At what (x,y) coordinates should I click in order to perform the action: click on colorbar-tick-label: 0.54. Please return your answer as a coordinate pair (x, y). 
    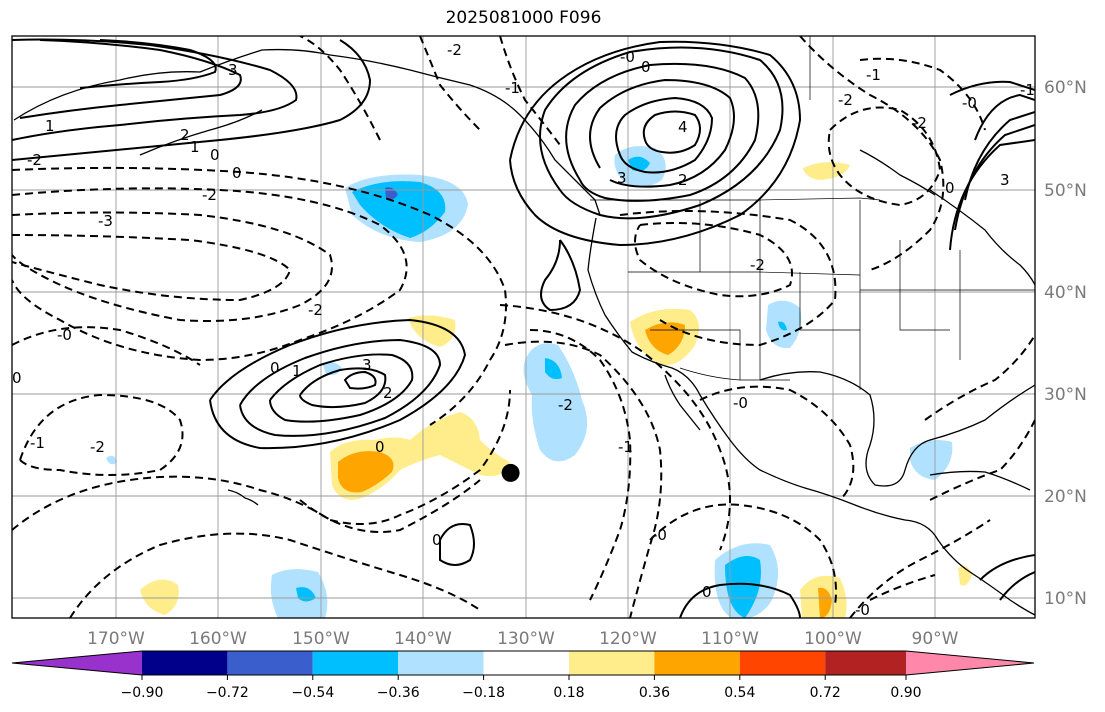
    Looking at the image, I should click on (739, 693).